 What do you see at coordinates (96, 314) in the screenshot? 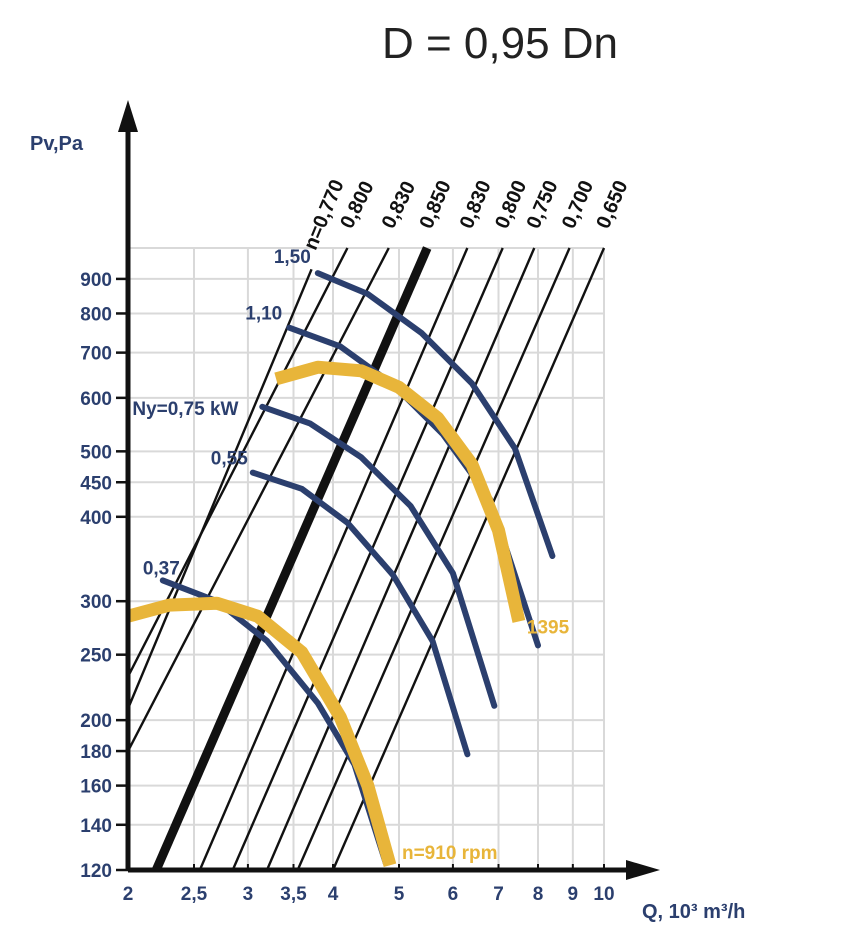
I see `y-tick-label: 800` at bounding box center [96, 314].